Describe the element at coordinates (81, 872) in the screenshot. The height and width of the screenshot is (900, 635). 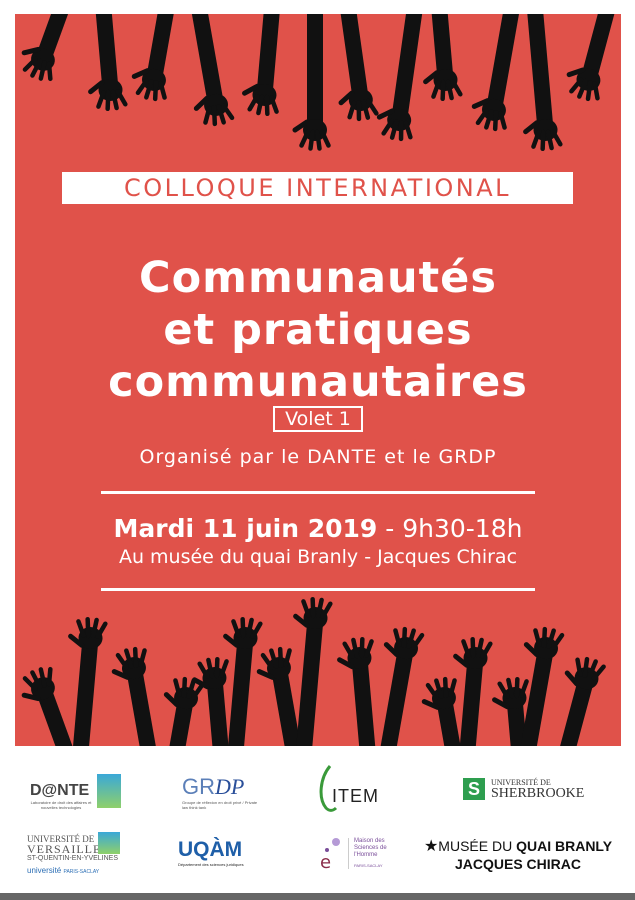
I see `saclay-b: PARIS-SACLAY` at that location.